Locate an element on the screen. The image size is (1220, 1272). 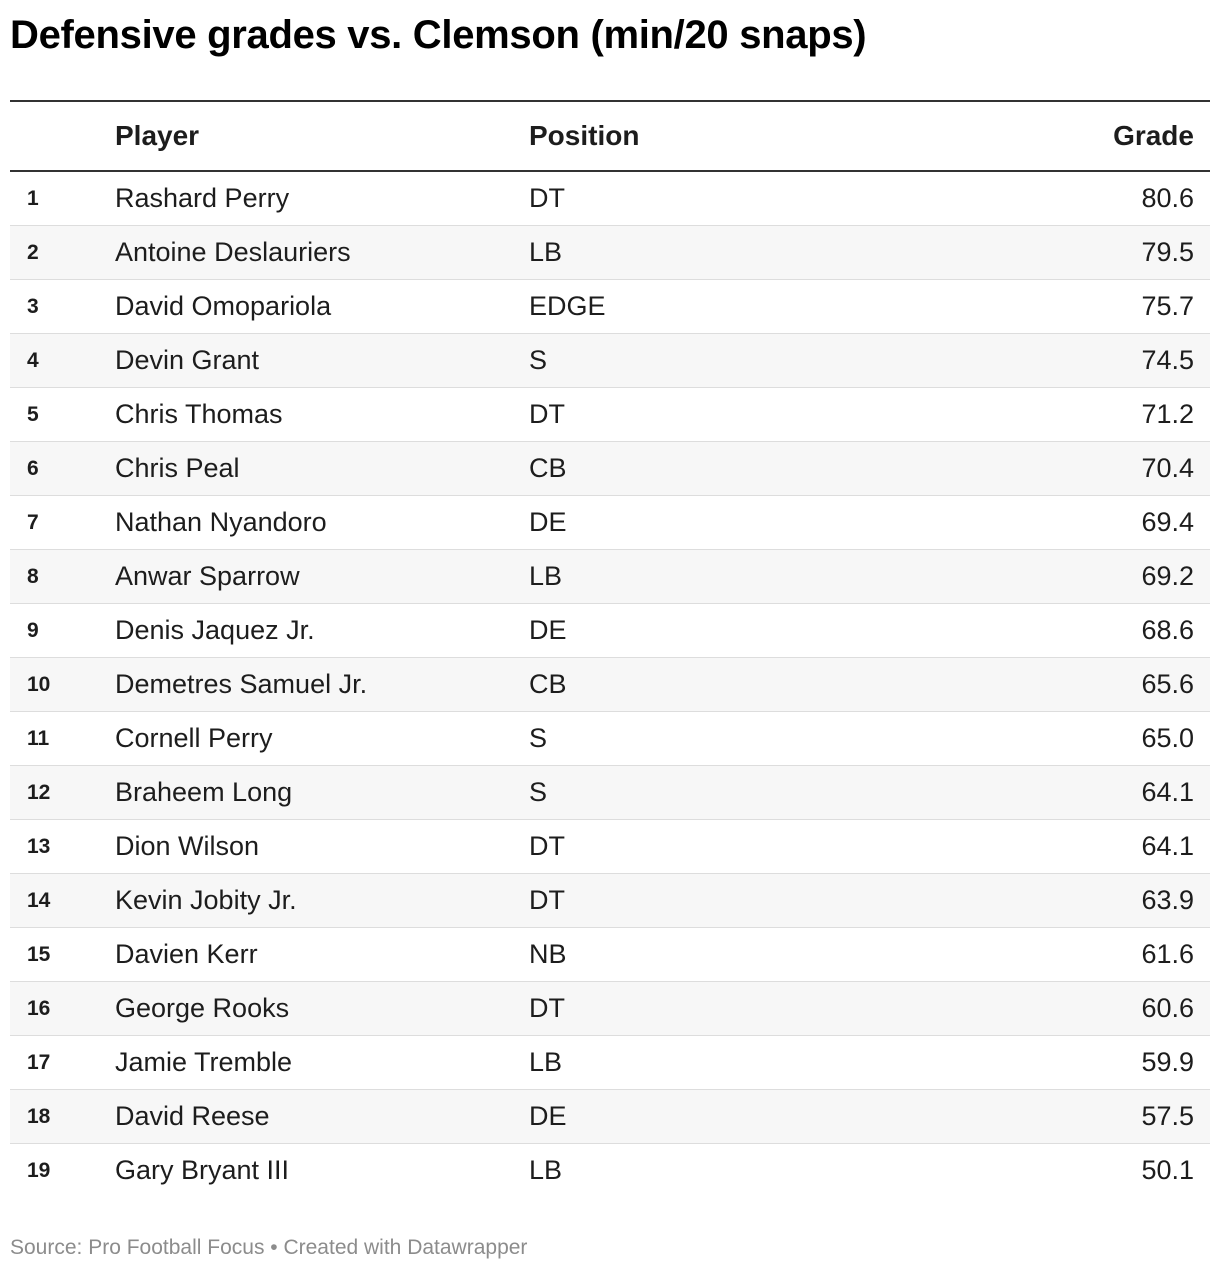
grade-cell: 69.4 is located at coordinates (1167, 522).